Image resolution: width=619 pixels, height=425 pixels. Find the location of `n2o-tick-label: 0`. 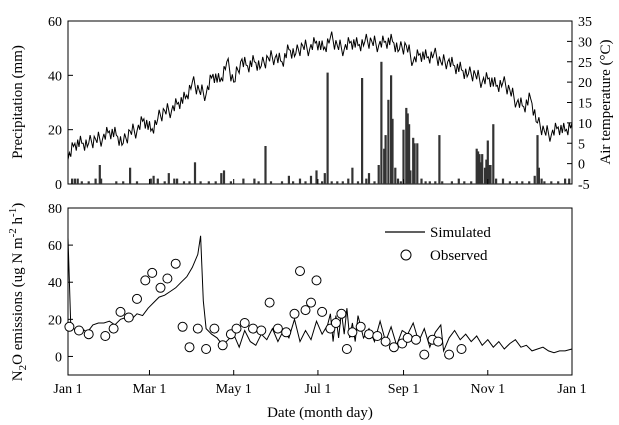

n2o-tick-label: 0 is located at coordinates (58, 357).